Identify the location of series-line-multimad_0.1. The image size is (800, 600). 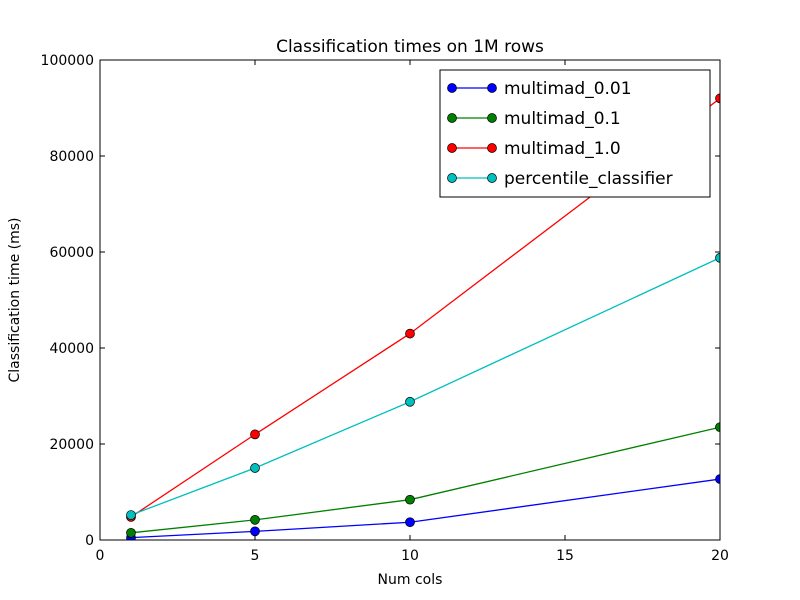
(425, 480).